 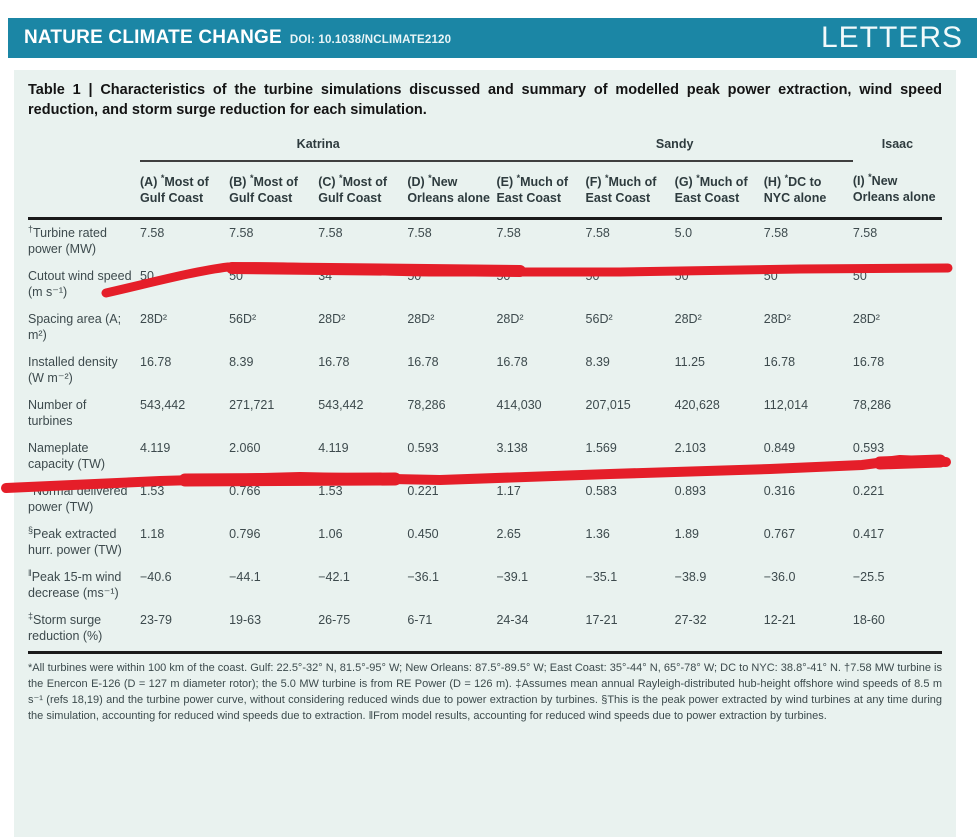 I want to click on group-spacer-cell, so click(x=84, y=148).